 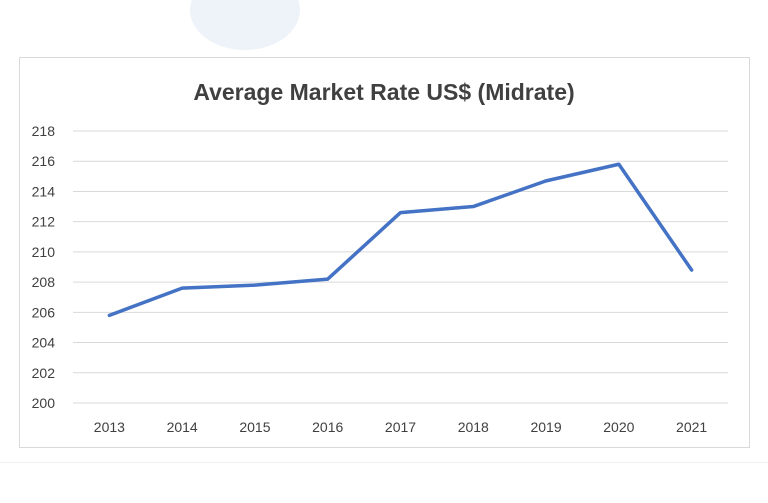 I want to click on x-tick-label: 2019, so click(x=545, y=427).